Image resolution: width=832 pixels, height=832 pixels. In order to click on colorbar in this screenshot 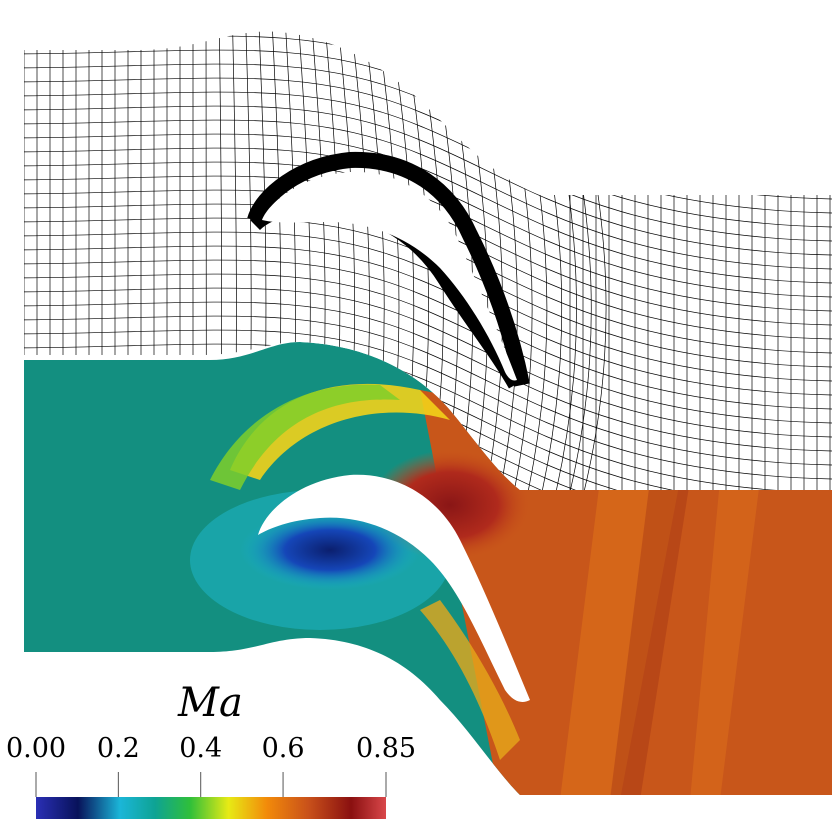, I will do `click(211, 795)`.